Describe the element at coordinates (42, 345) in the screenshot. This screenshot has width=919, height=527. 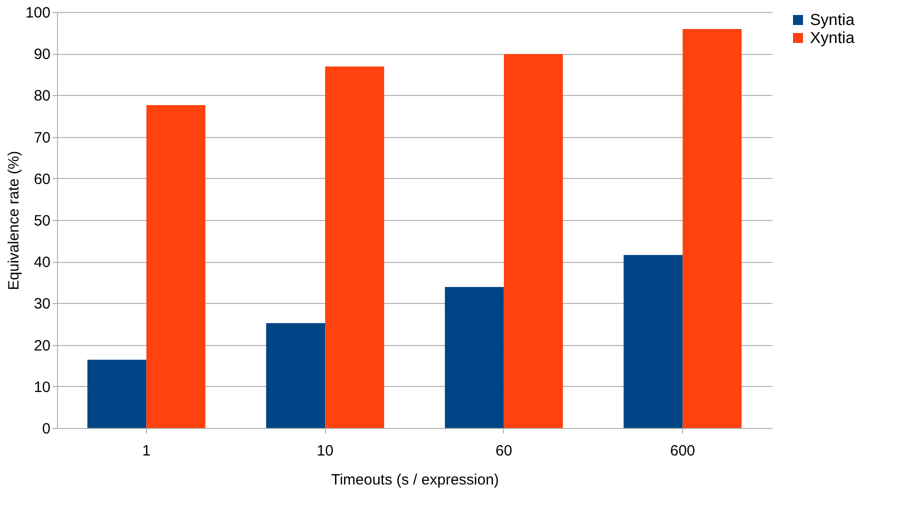
I see `y-tick-label: 20` at that location.